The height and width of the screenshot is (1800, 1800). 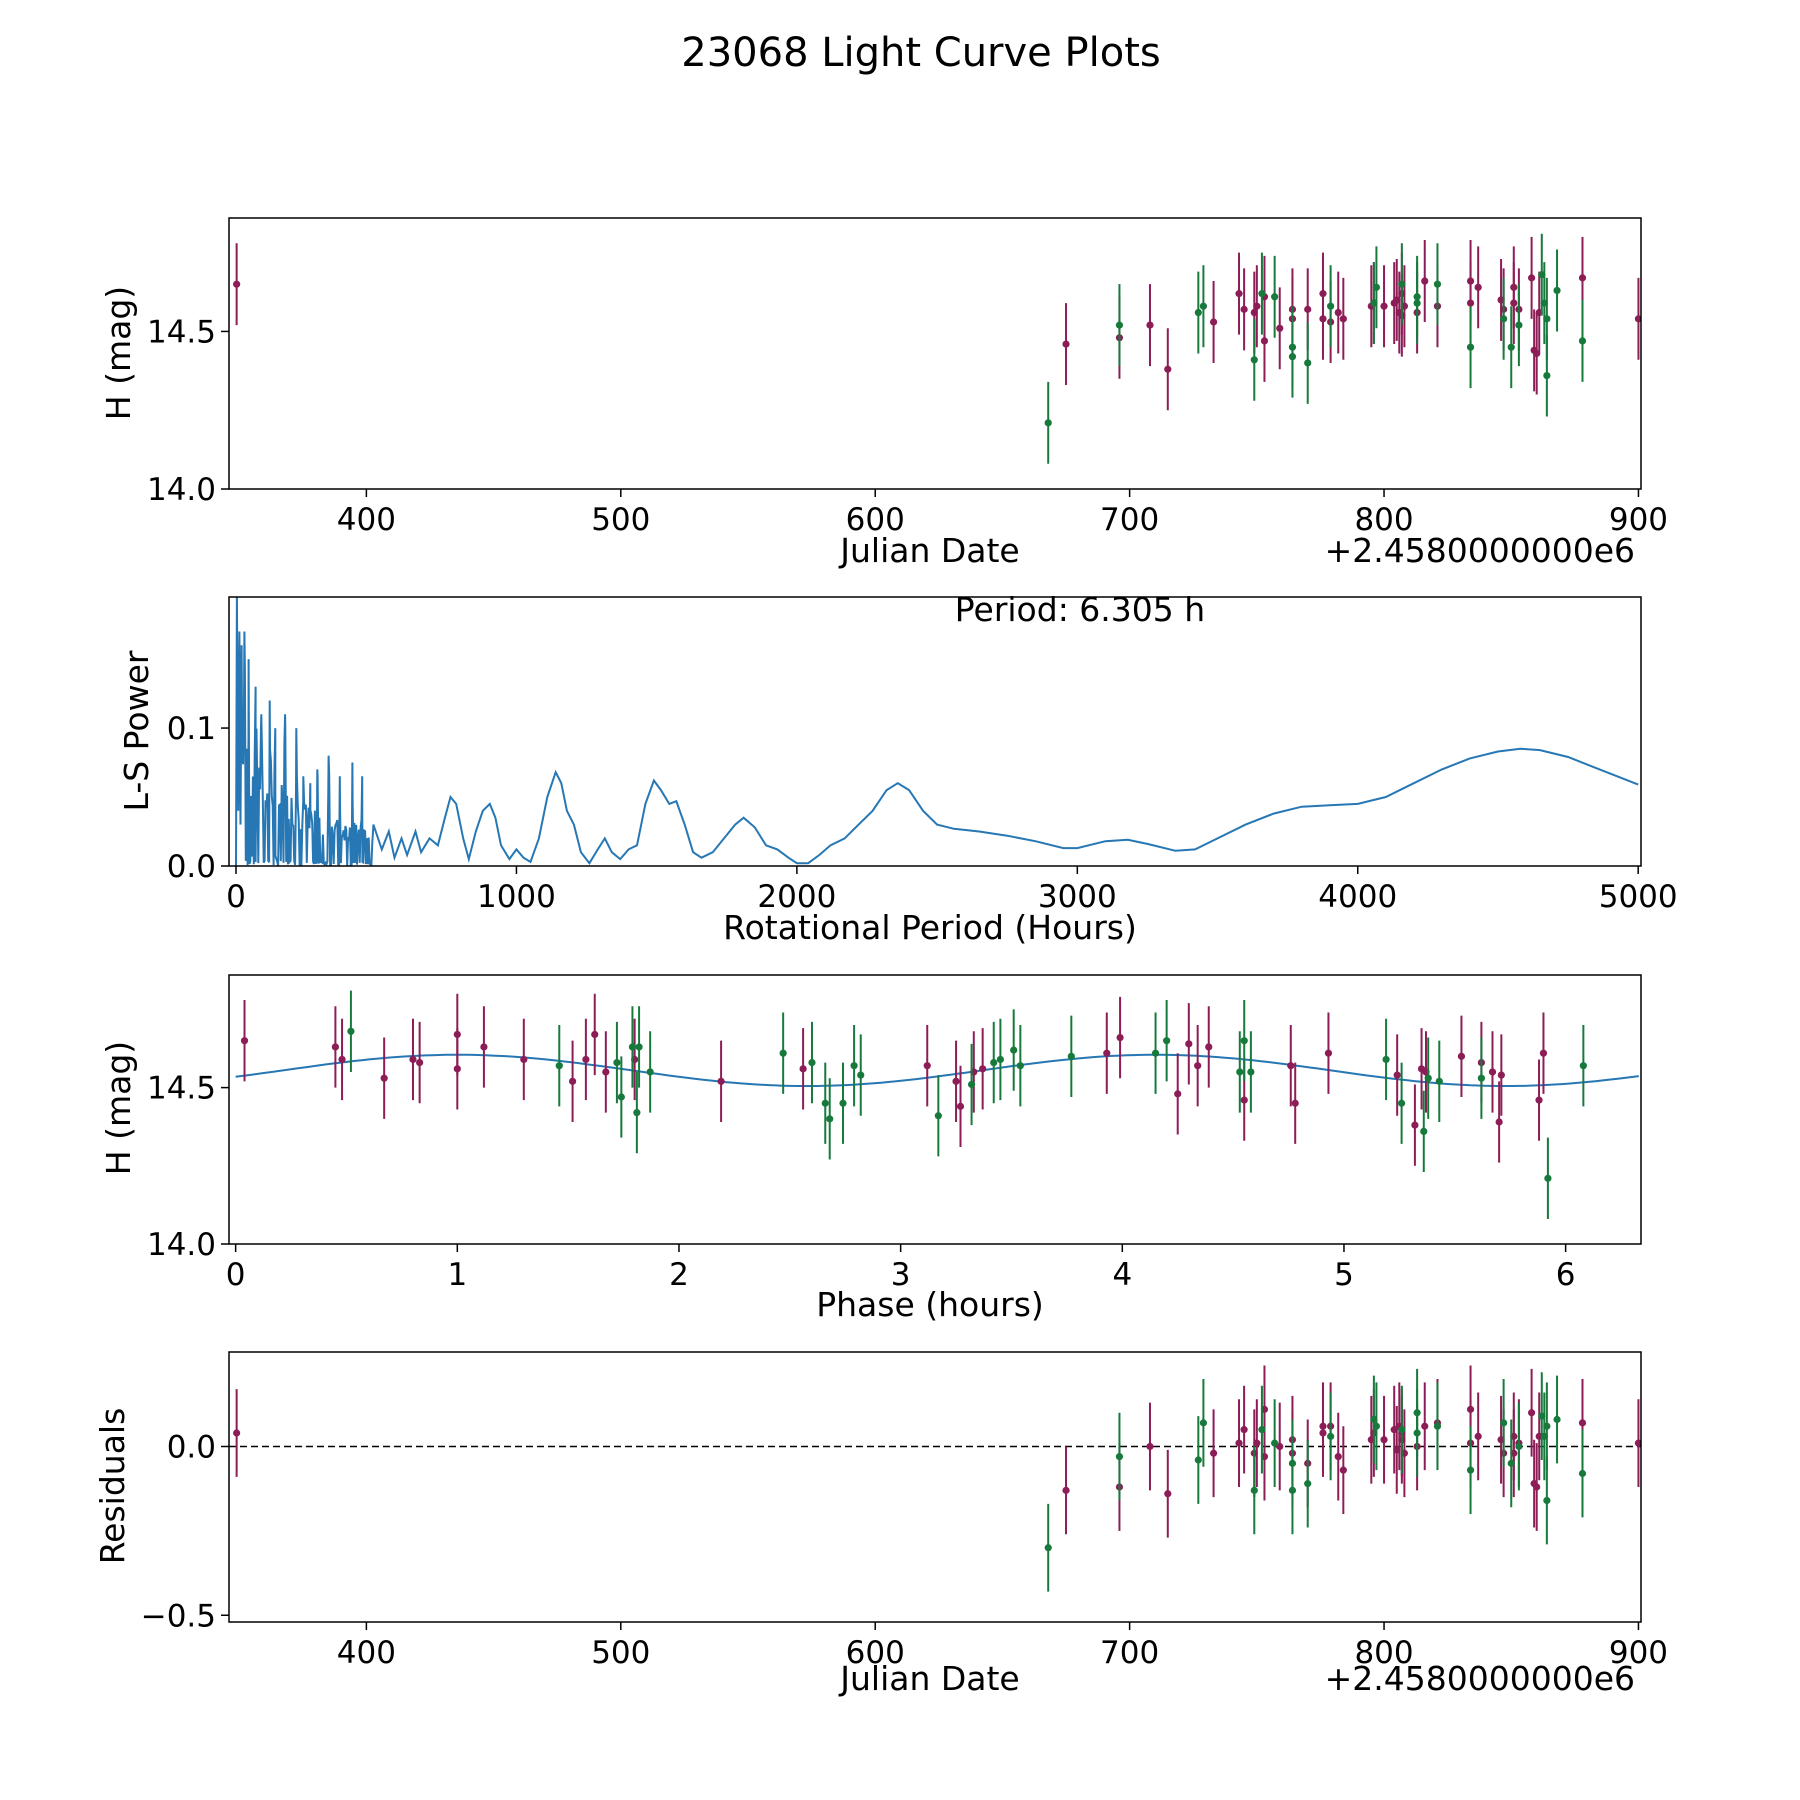 I want to click on periodogram-noise-line, so click(x=305, y=731).